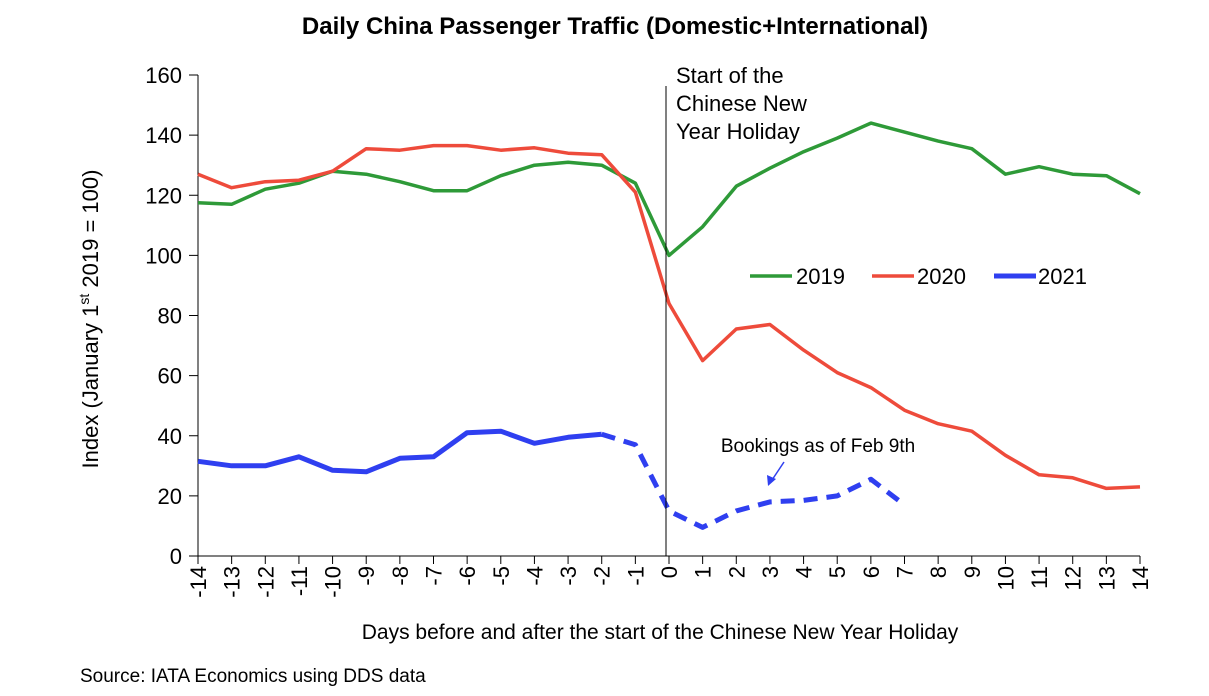 The image size is (1209, 696). Describe the element at coordinates (467, 576) in the screenshot. I see `x-tick-label: -6` at that location.